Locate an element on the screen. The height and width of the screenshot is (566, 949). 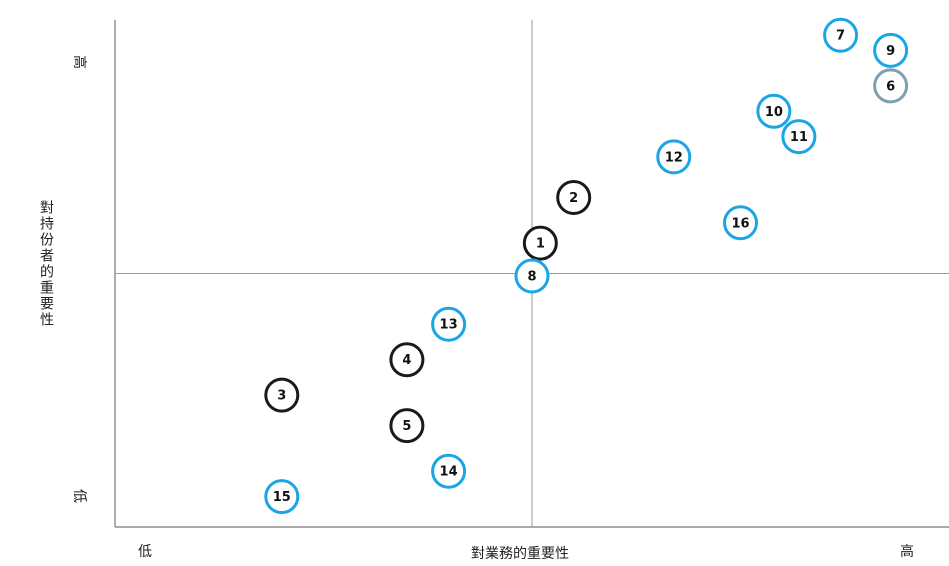
data-point-3: 3 is located at coordinates (282, 395).